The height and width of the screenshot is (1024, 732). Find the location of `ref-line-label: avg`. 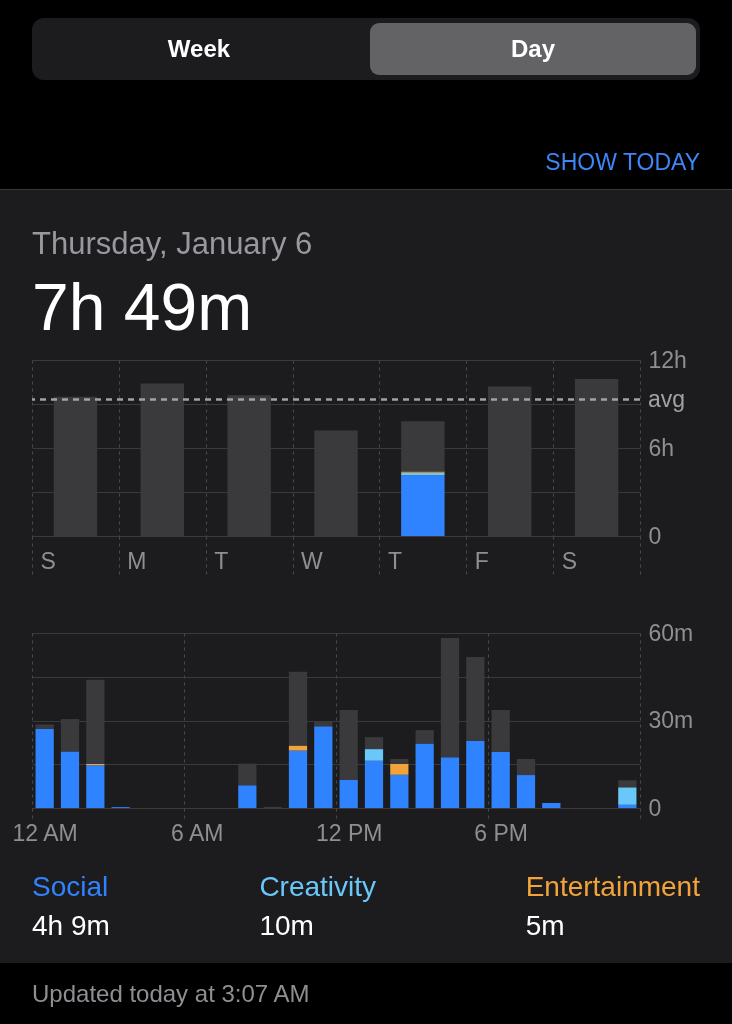

ref-line-label: avg is located at coordinates (667, 398).